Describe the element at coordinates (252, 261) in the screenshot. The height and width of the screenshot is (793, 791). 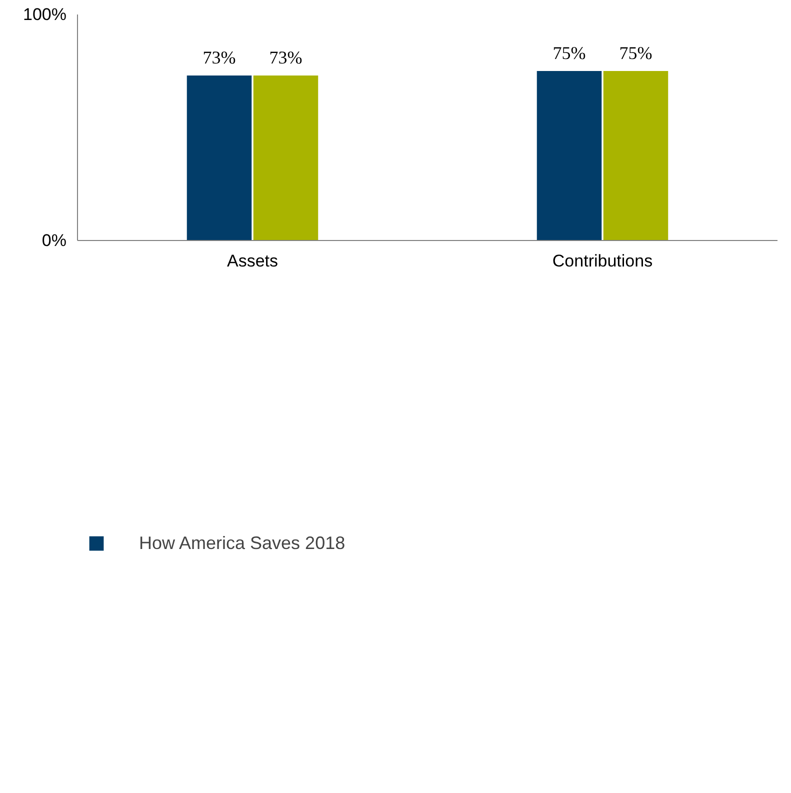
I see `x-tick-label: Assets` at that location.